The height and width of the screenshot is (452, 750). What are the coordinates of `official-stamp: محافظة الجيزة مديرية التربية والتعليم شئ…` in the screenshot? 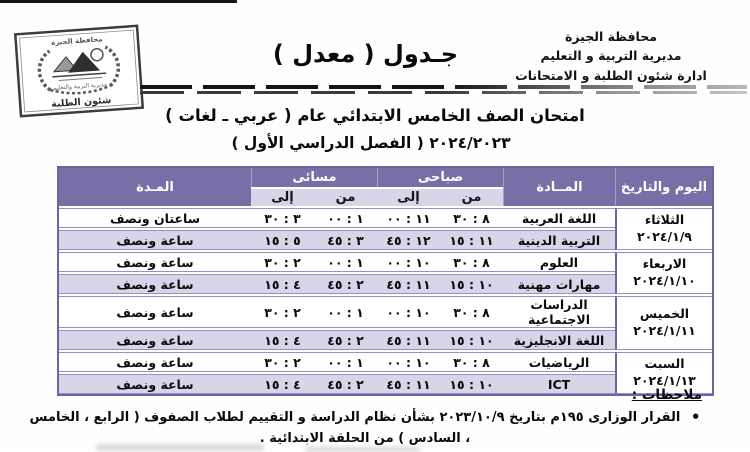 It's located at (79, 71).